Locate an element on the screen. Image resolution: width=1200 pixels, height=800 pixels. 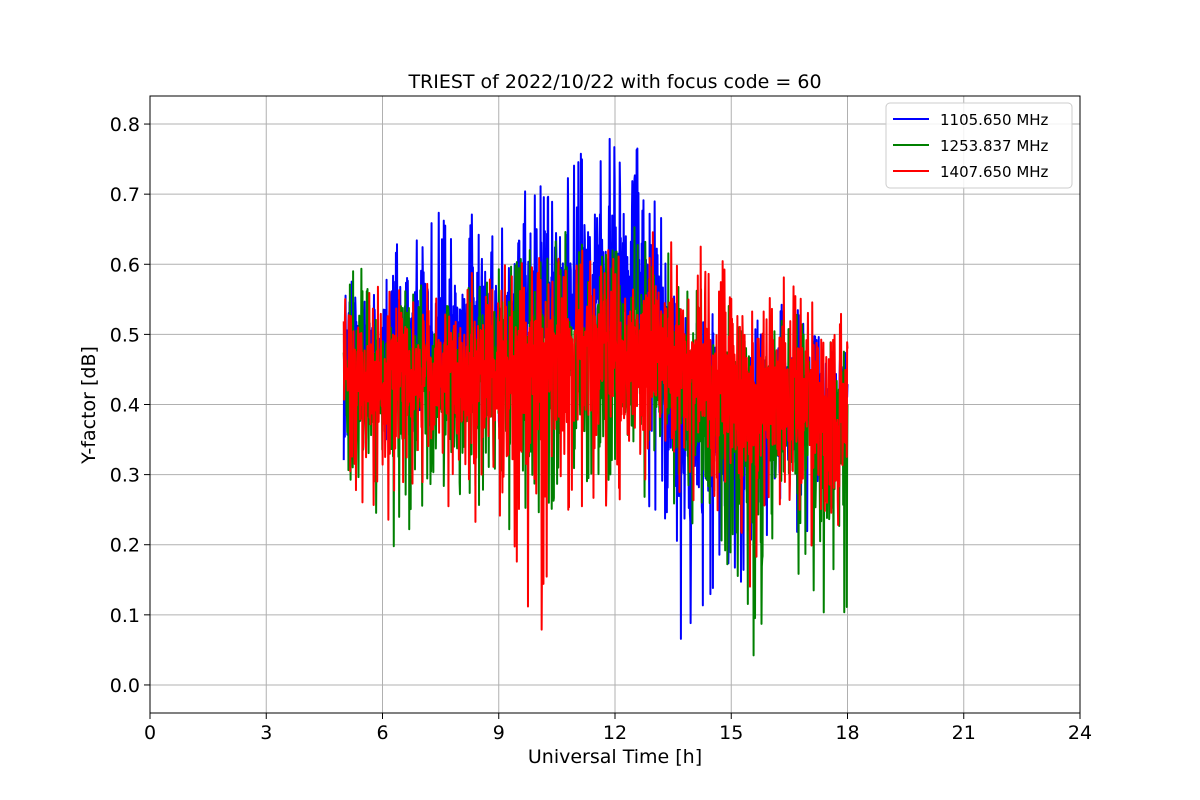
y-tick-label: 0.4 is located at coordinates (125, 406).